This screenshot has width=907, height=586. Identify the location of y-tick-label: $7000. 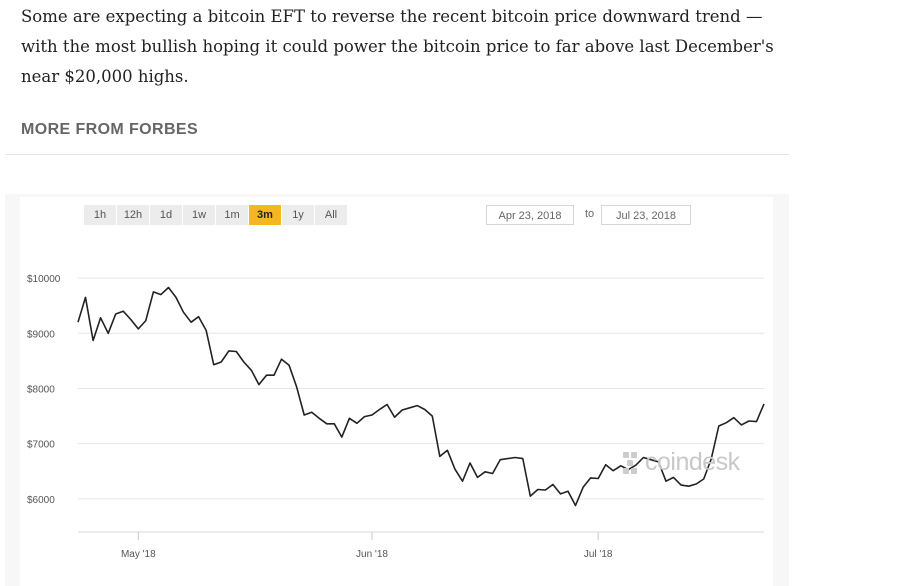
(41, 445).